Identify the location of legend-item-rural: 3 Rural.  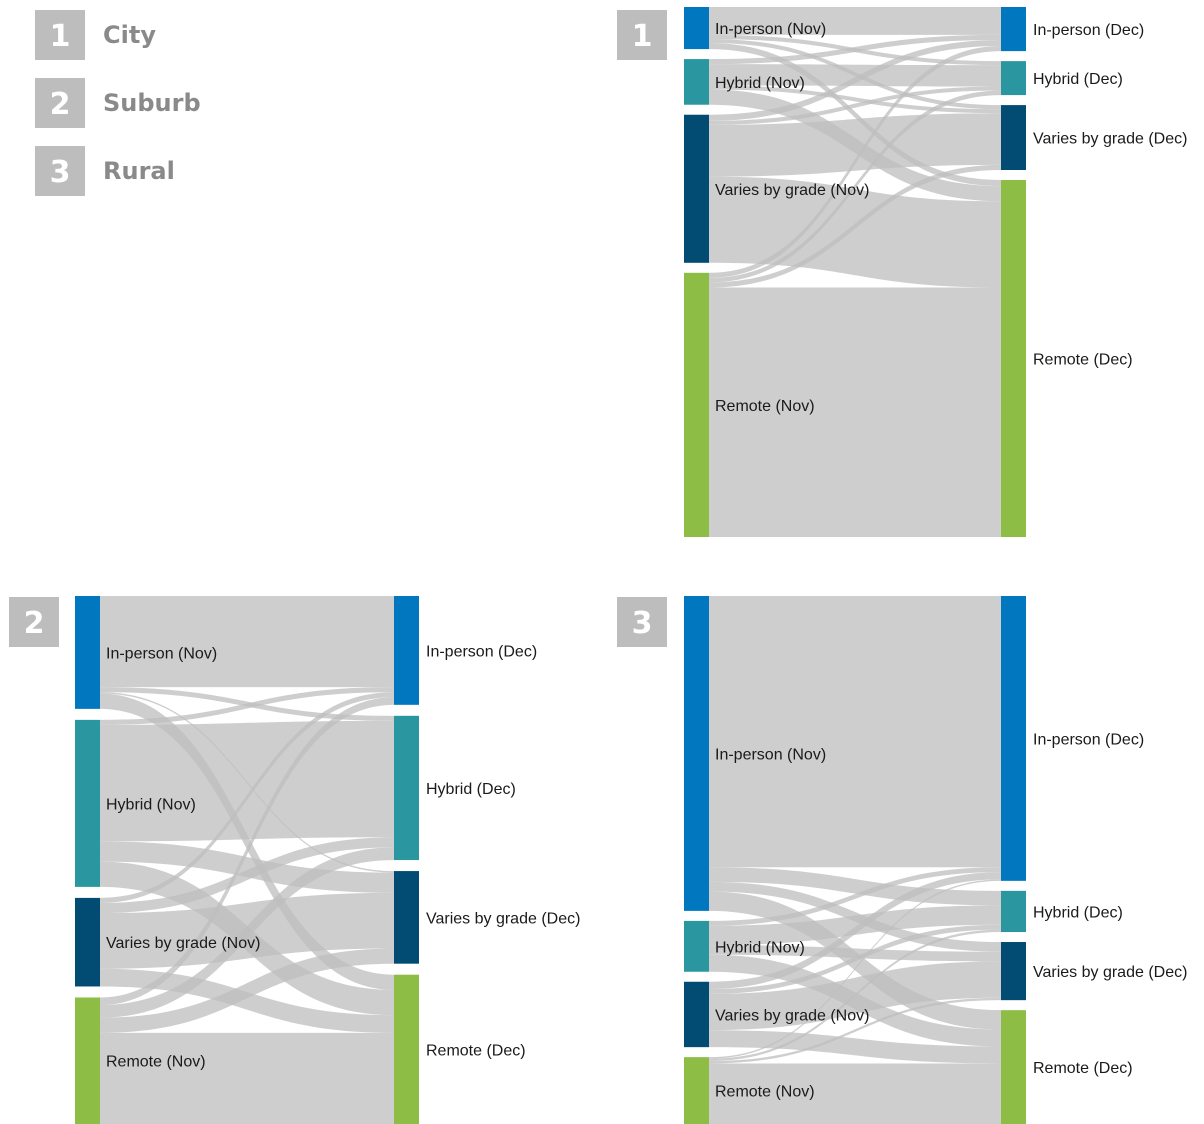
(105, 171).